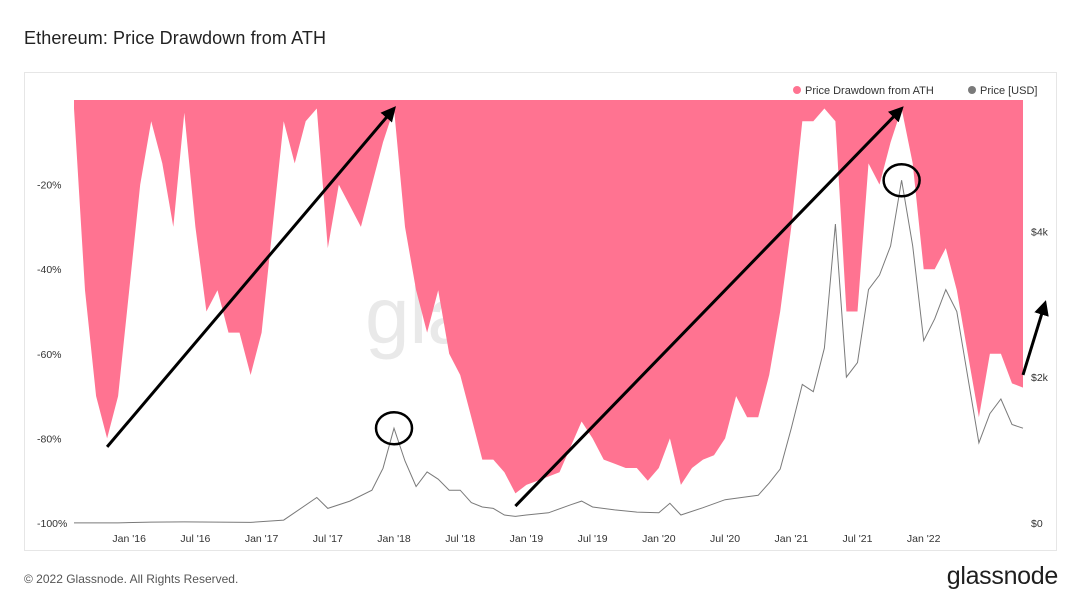  What do you see at coordinates (797, 90) in the screenshot?
I see `legend-swatch-drawdown` at bounding box center [797, 90].